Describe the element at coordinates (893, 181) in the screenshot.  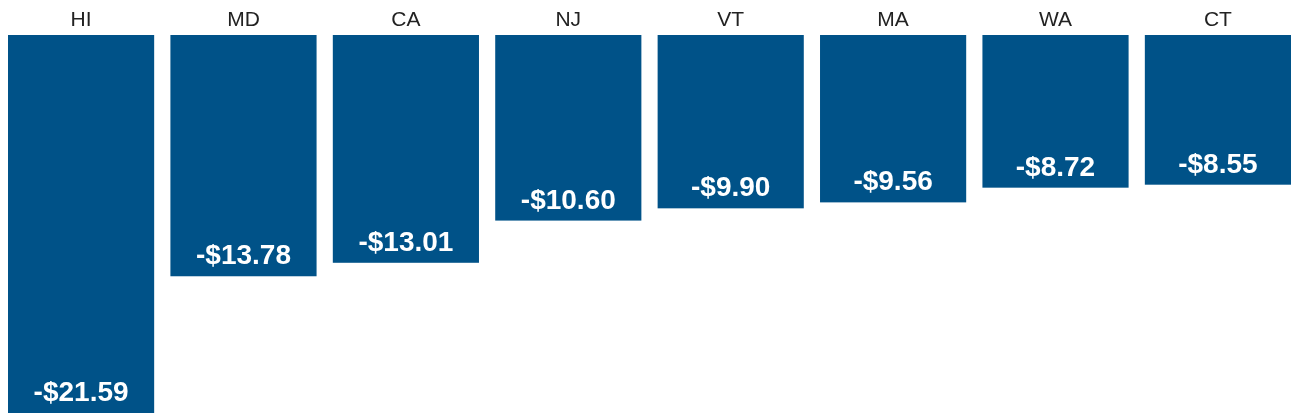
I see `data-label: -$9.56` at that location.